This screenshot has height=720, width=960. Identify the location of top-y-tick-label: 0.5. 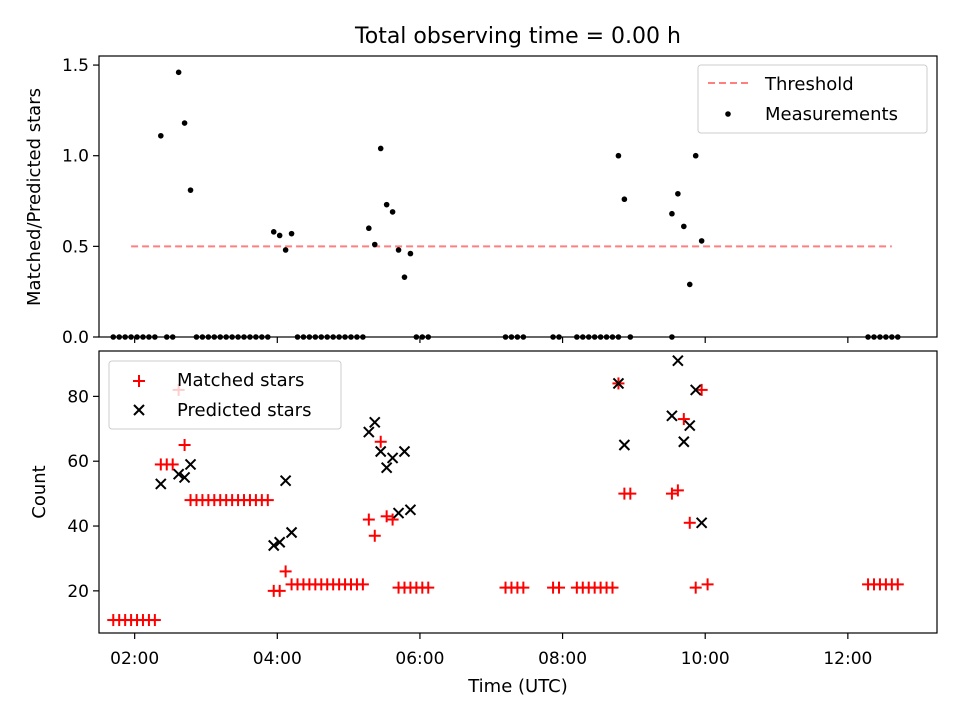
(75, 247).